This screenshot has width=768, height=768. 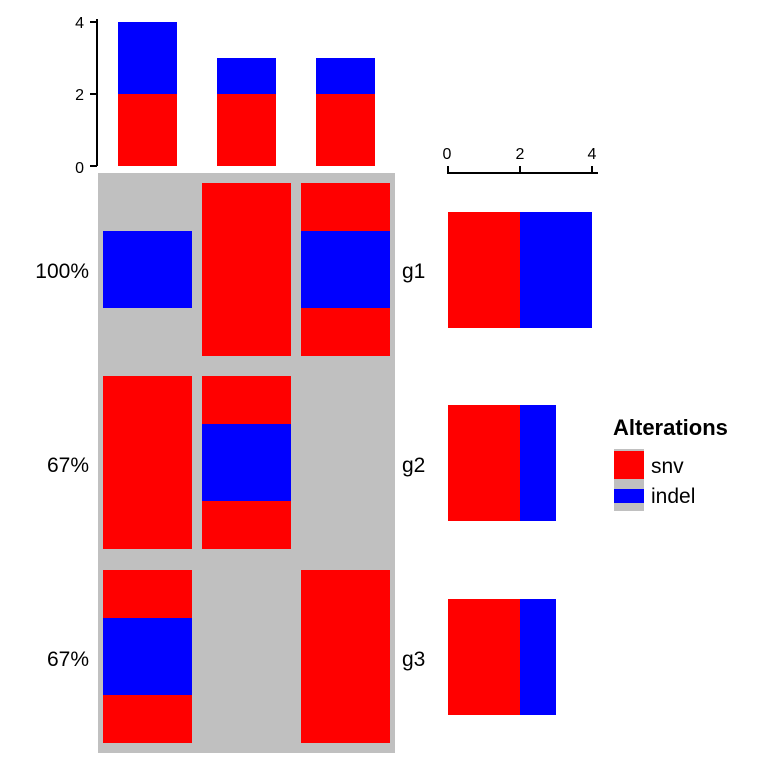 I want to click on legend-swatch-indel, so click(x=629, y=496).